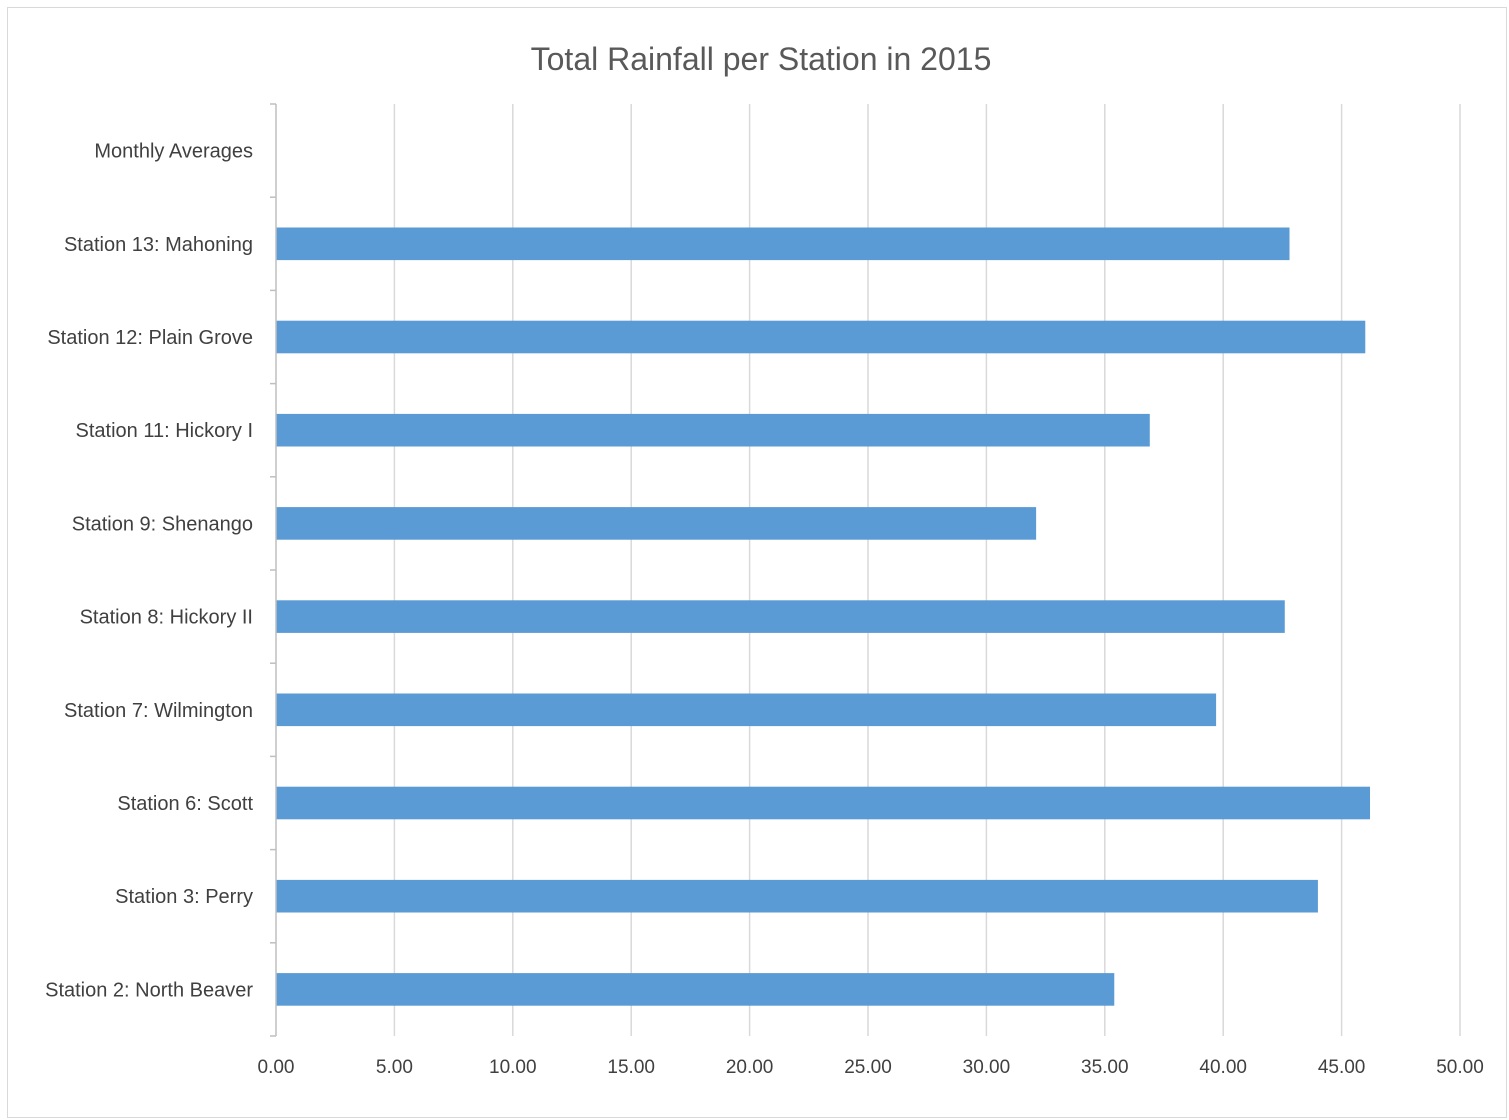 This screenshot has width=1509, height=1120. What do you see at coordinates (1223, 1067) in the screenshot?
I see `x-tick-label: 40.00` at bounding box center [1223, 1067].